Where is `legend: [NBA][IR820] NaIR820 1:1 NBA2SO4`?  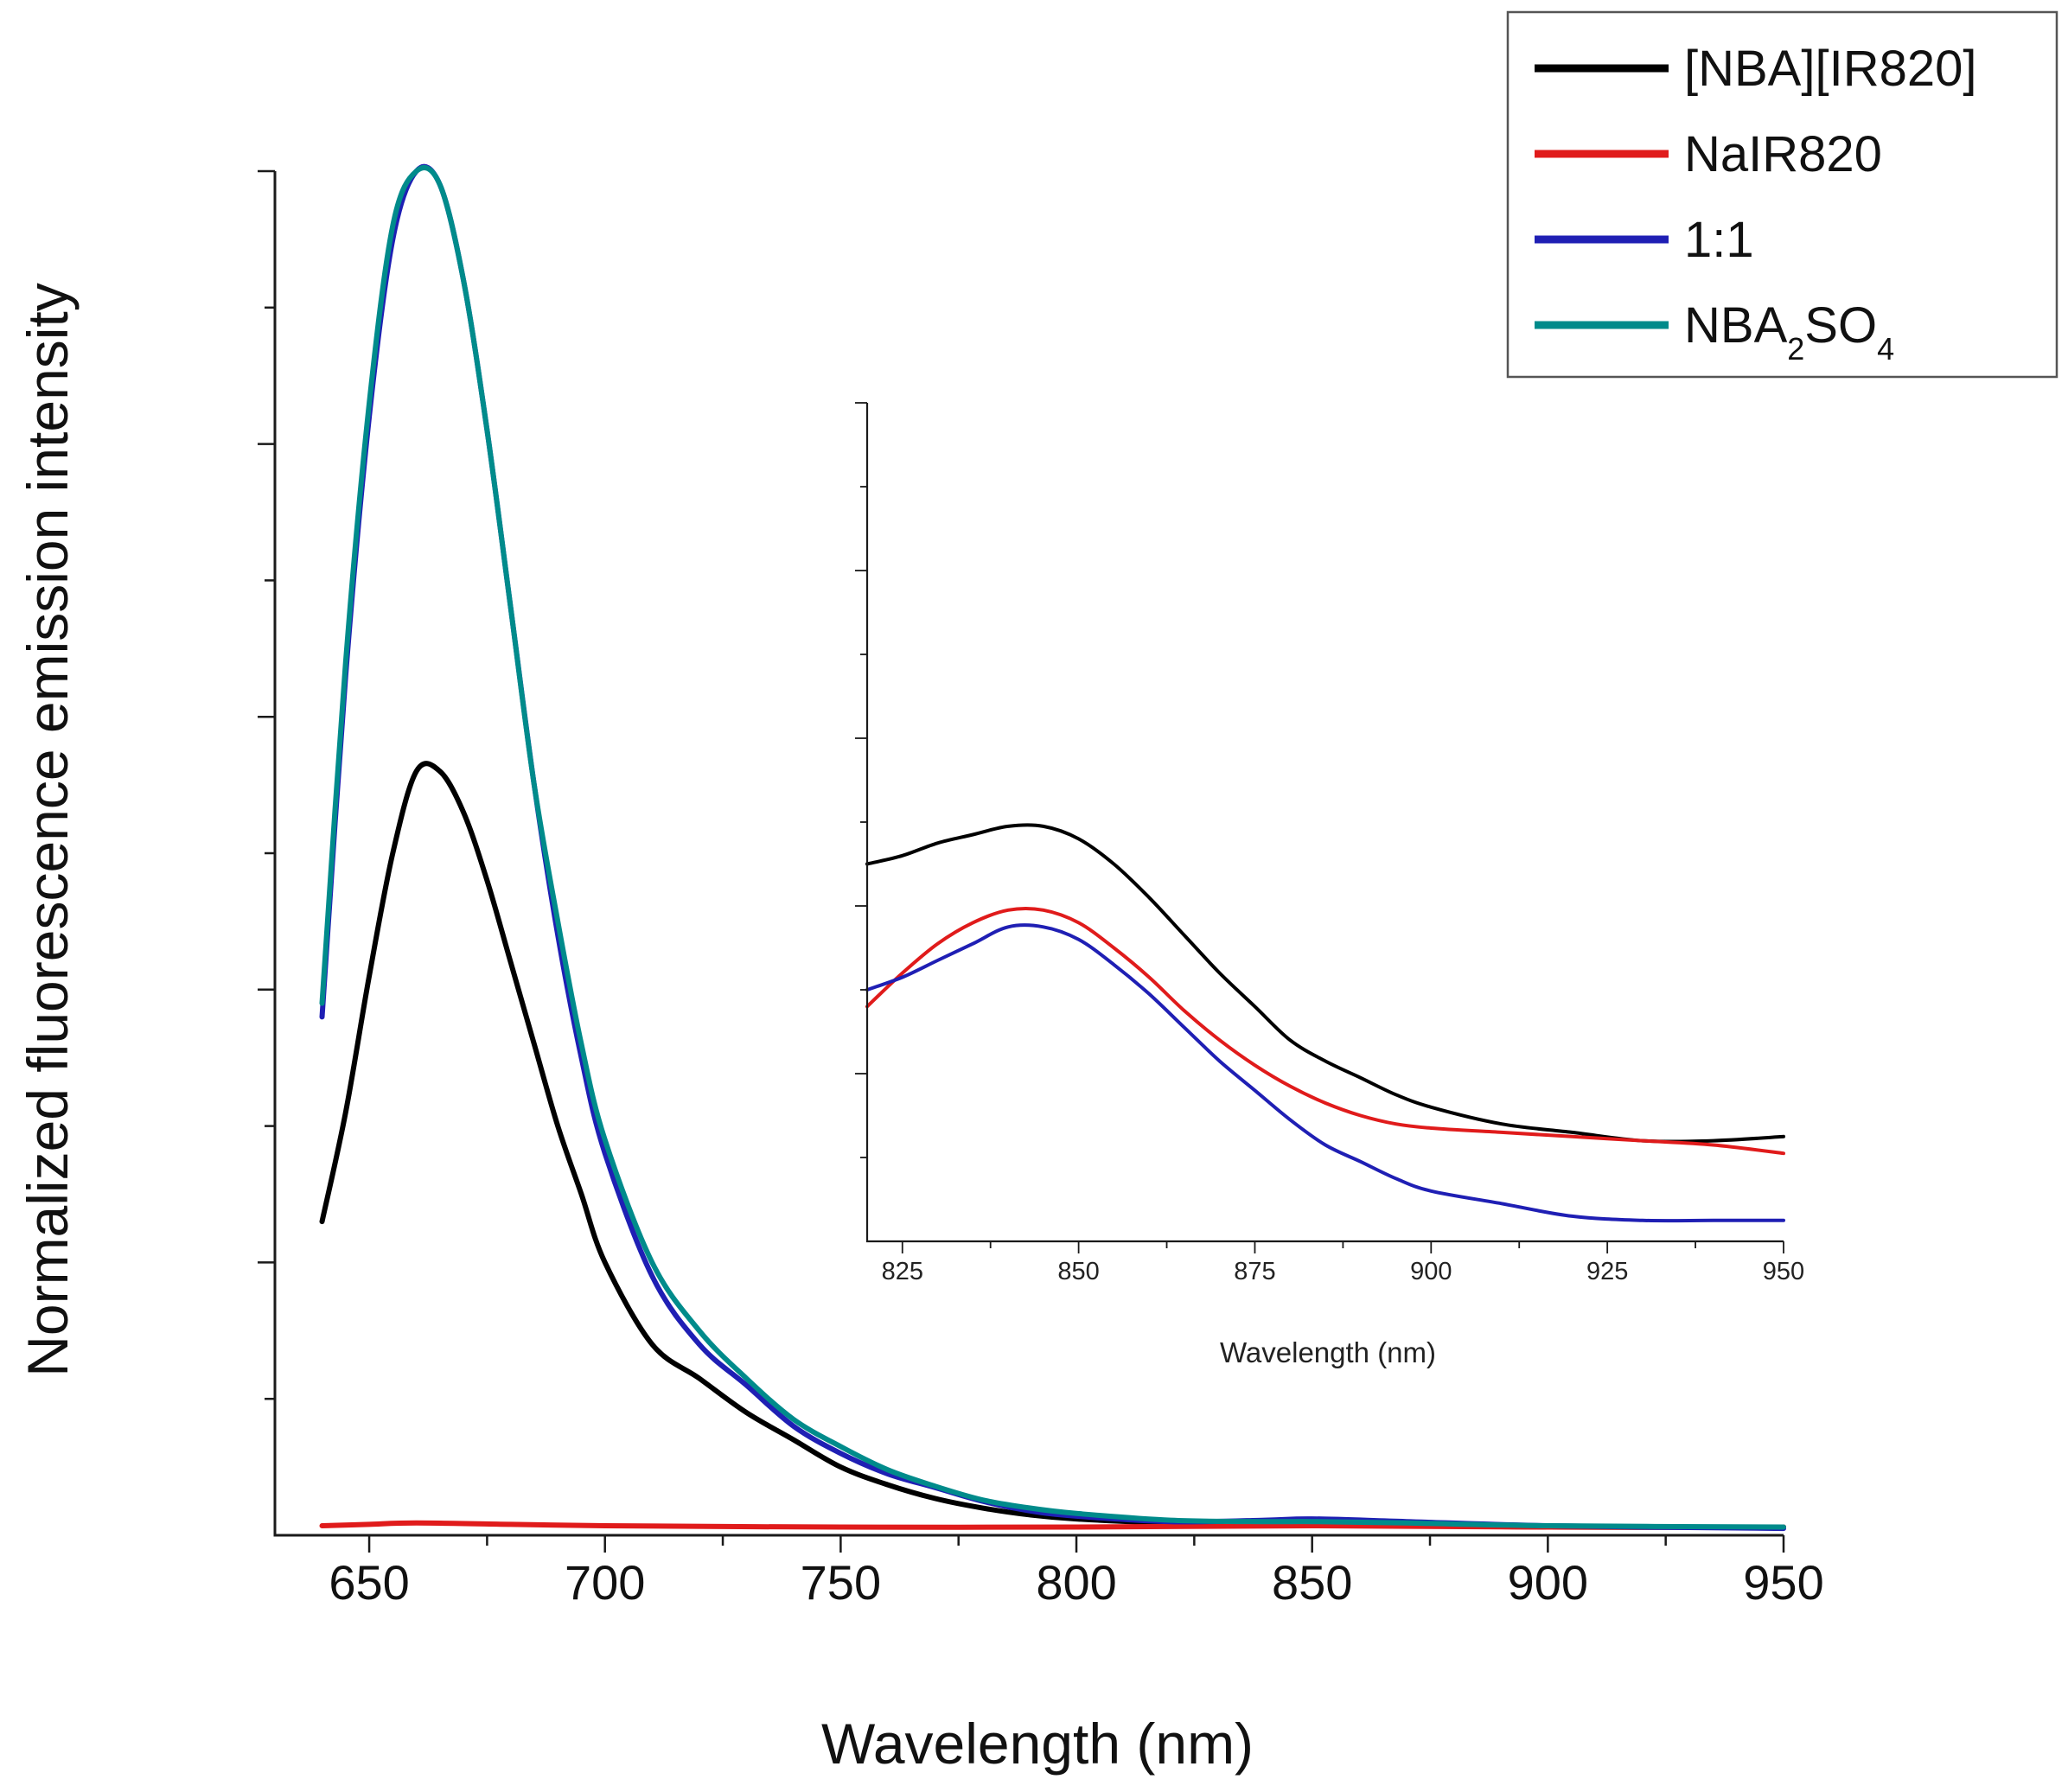
legend: [NBA][IR820] NaIR820 1:1 NBA2SO4 is located at coordinates (1782, 194).